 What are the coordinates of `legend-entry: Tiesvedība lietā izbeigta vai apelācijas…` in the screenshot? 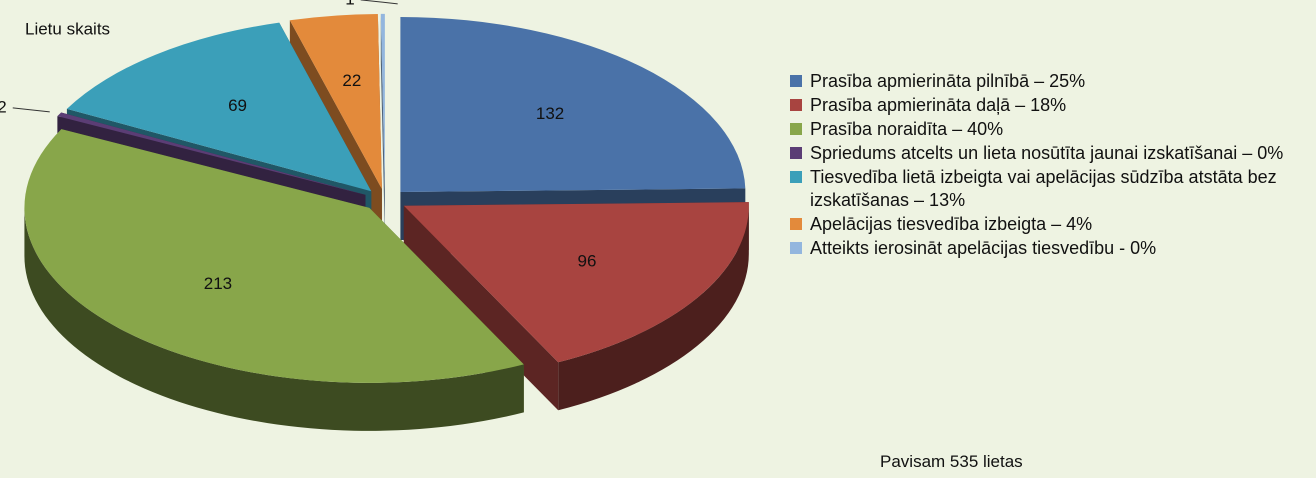 It's located at (1042, 189).